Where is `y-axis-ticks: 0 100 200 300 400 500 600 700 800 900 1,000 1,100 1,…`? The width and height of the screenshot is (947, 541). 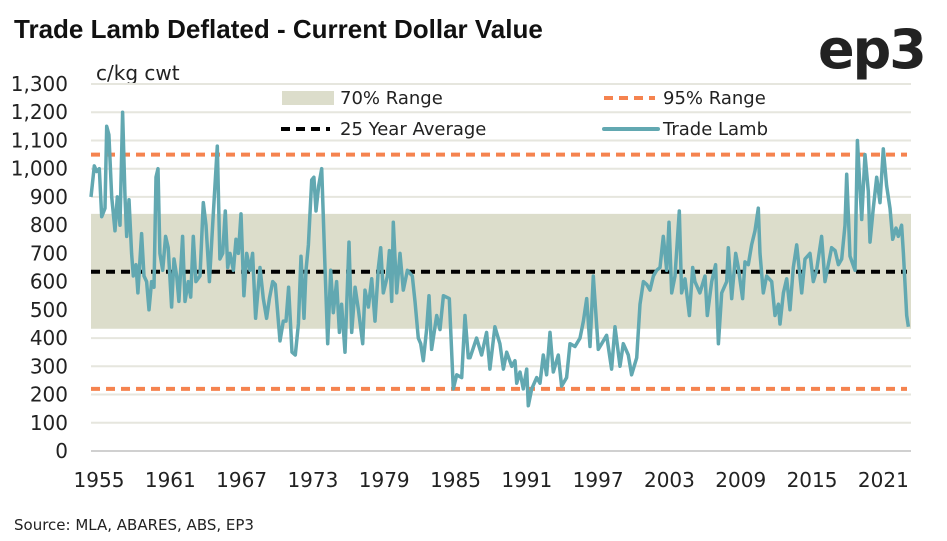 y-axis-ticks: 0 100 200 300 400 500 600 700 800 900 1,000 1,100 1,… is located at coordinates (39, 267).